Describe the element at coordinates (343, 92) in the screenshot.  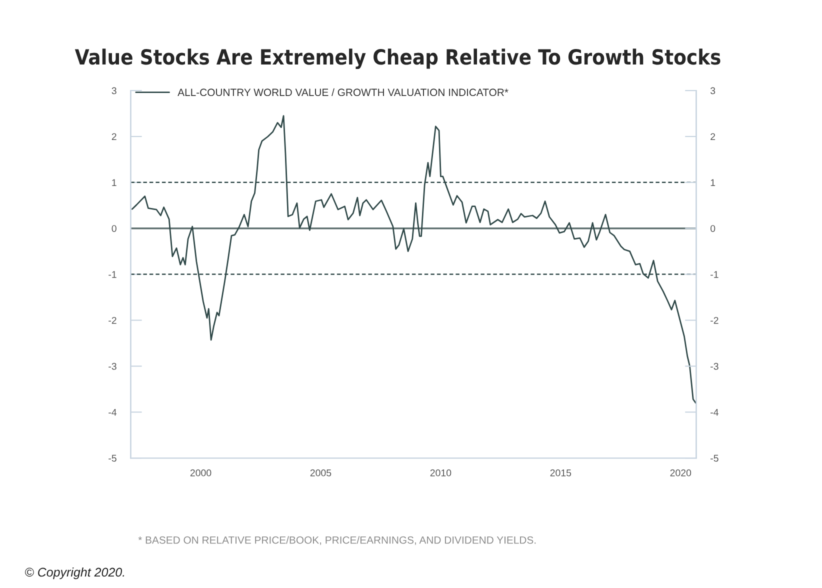
I see `legend-label: ALL-COUNTRY WORLD VALUE / GROWTH VALUATION INDICATOR*` at that location.